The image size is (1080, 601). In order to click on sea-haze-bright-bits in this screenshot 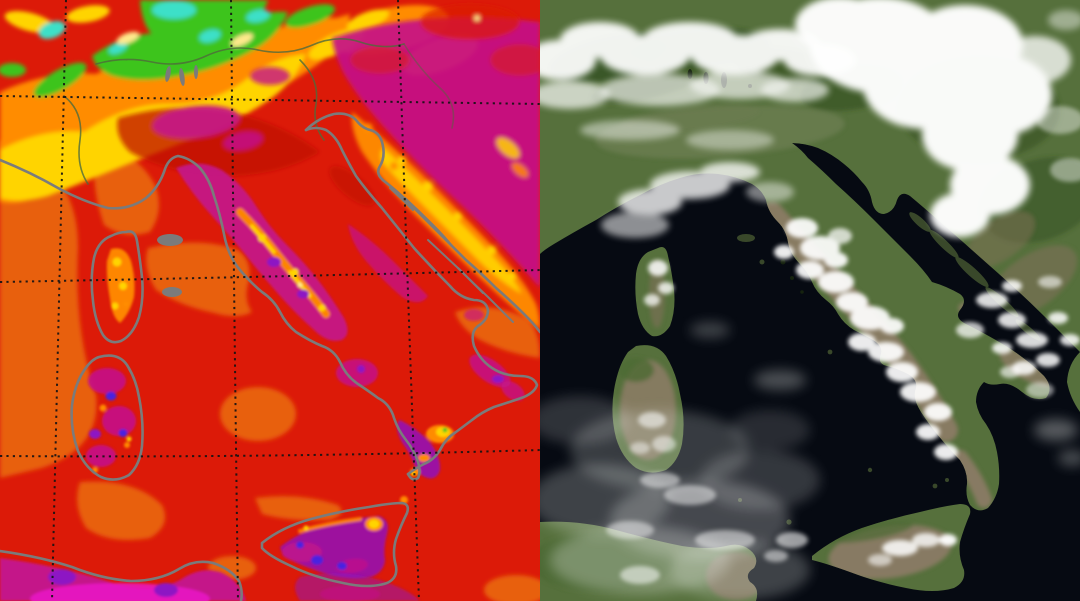, I will do `click(707, 528)`.